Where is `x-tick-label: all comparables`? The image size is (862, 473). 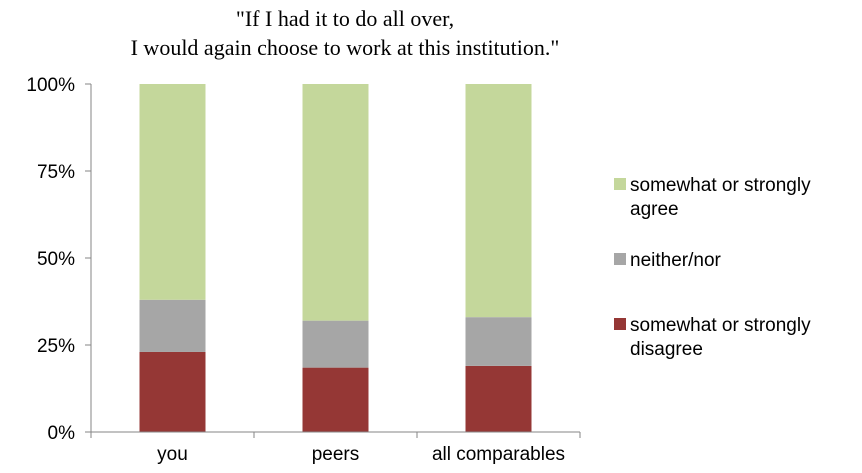
x-tick-label: all comparables is located at coordinates (498, 454).